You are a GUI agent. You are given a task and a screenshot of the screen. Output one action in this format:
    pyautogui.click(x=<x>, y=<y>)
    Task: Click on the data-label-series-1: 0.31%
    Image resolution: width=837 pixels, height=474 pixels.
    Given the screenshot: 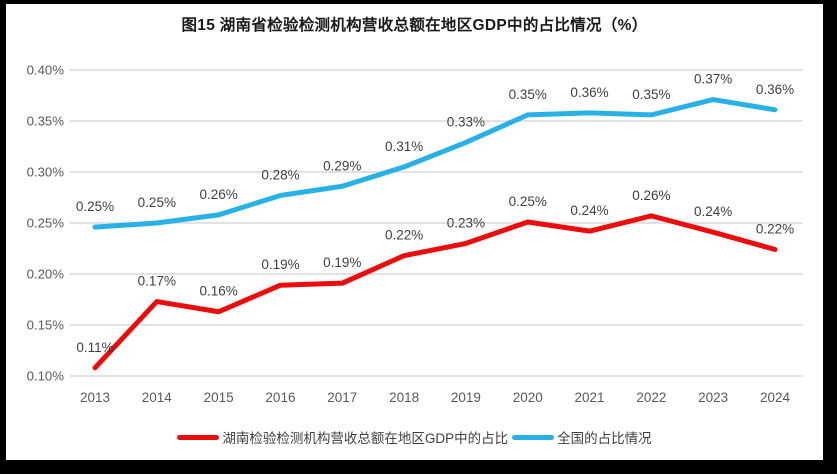 What is the action you would take?
    pyautogui.click(x=404, y=146)
    